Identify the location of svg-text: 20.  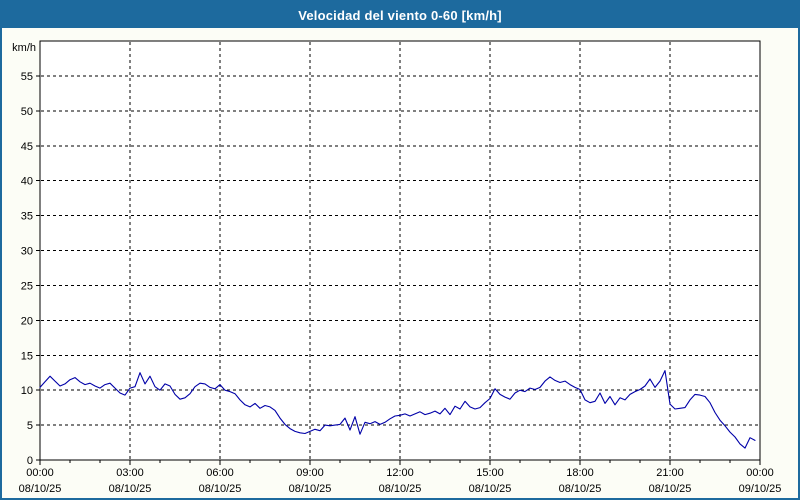
(27, 321).